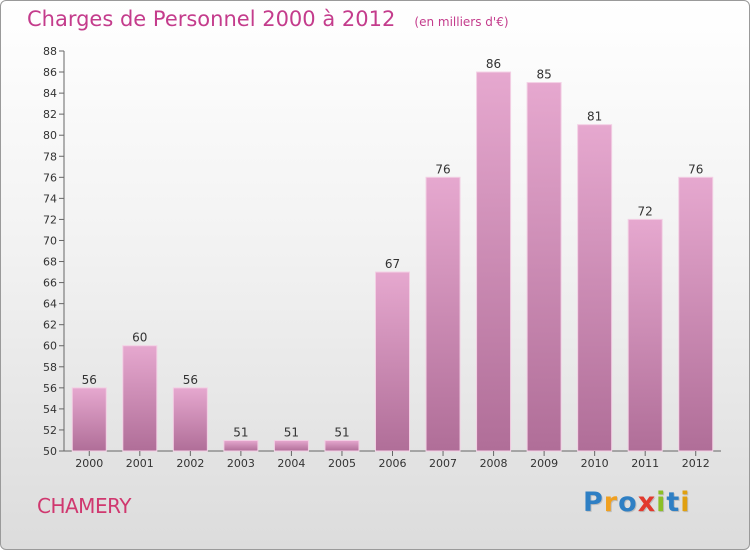 This screenshot has height=550, width=750. Describe the element at coordinates (241, 463) in the screenshot. I see `x-tick-label-2003: 2003` at that location.